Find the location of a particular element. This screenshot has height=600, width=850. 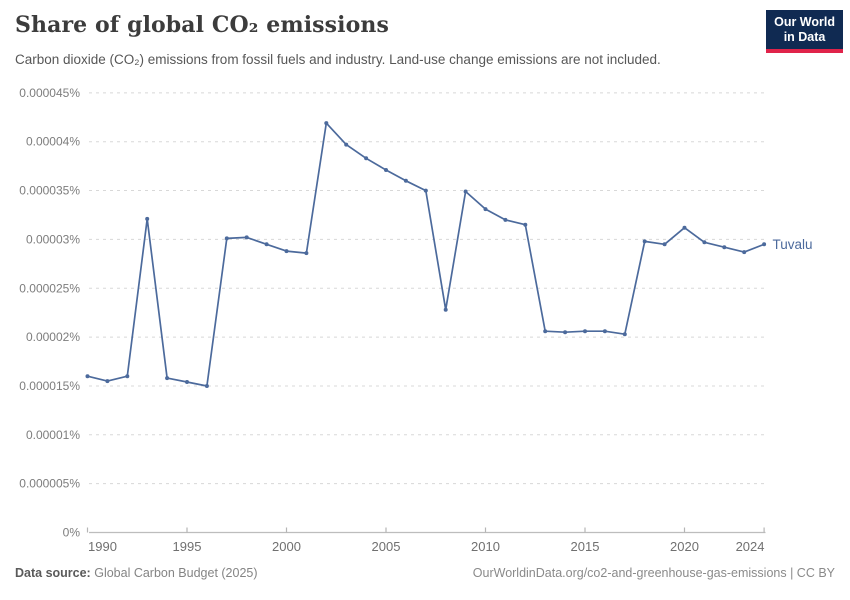

y-tick-label: 0.000045% is located at coordinates (49, 93).